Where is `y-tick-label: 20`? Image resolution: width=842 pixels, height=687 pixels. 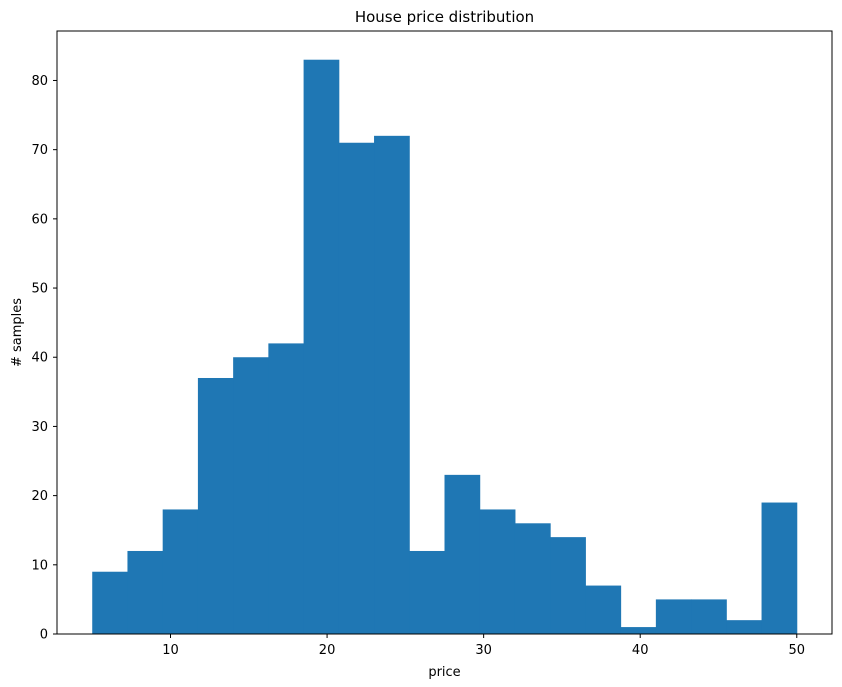
y-tick-label: 20 is located at coordinates (39, 496).